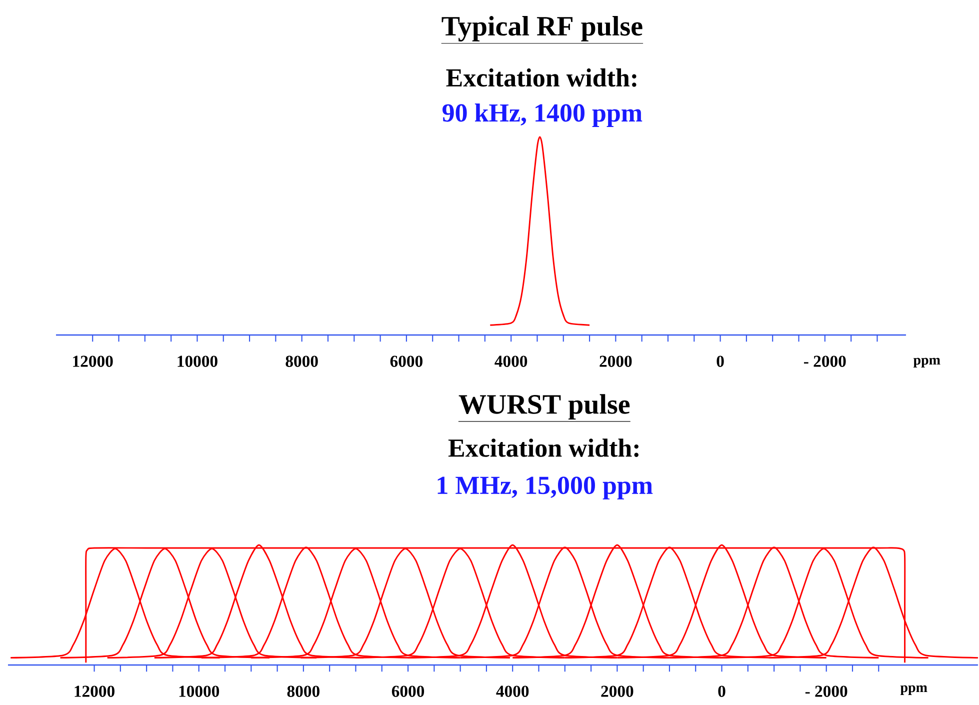  What do you see at coordinates (544, 407) in the screenshot?
I see `chart-title: WURST pulse` at bounding box center [544, 407].